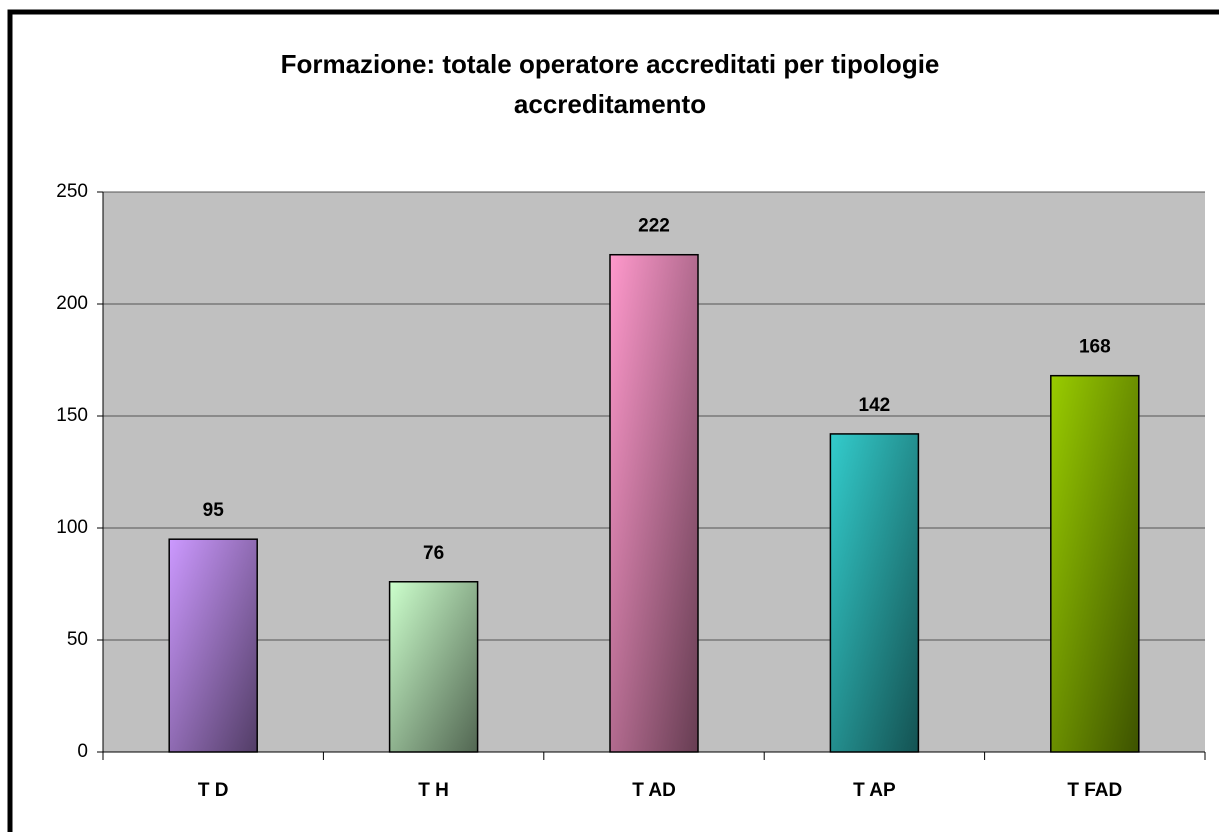 The width and height of the screenshot is (1219, 832). I want to click on data-label: 168, so click(1095, 347).